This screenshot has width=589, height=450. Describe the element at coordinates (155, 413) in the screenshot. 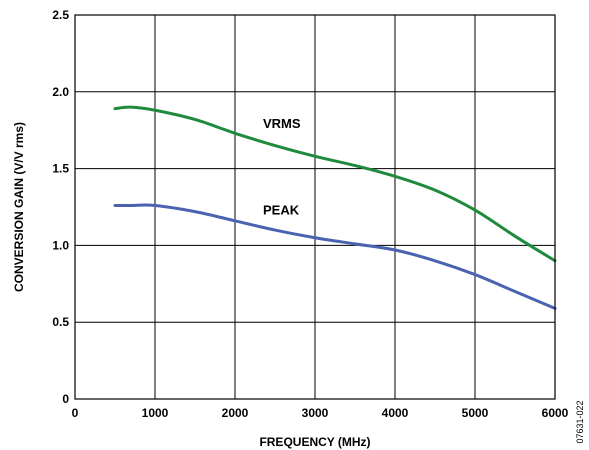

I see `x-tick-label: 1000` at that location.